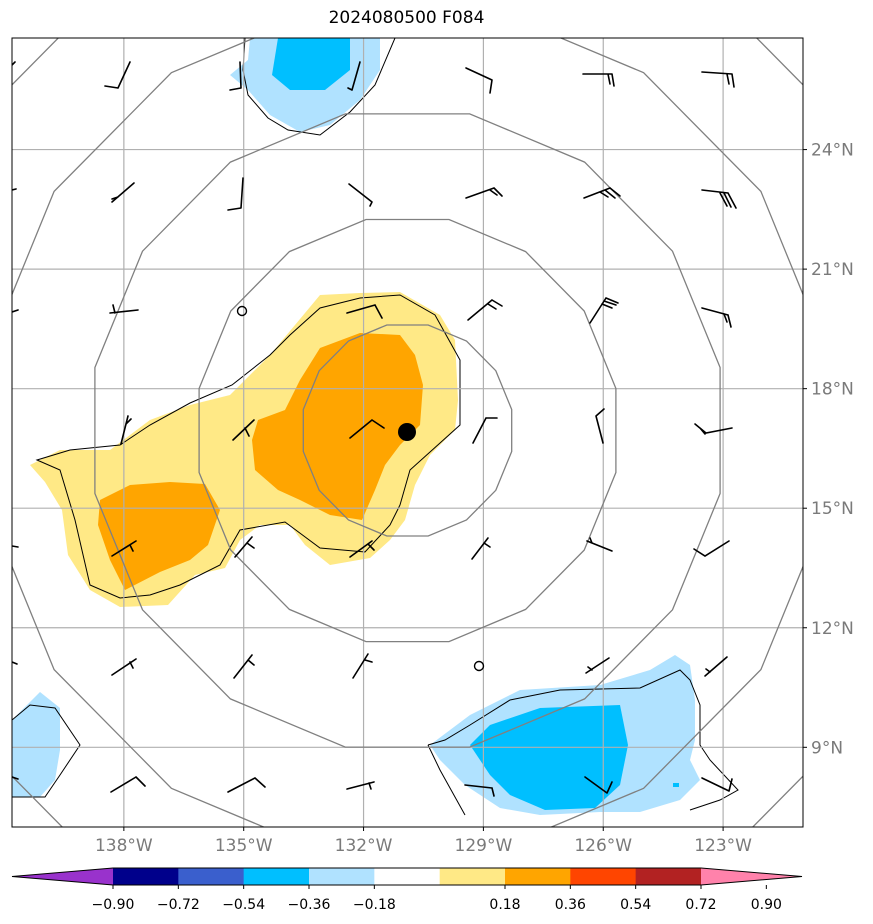 This screenshot has height=924, width=873. I want to click on colorbar-tick-label: −0.54, so click(243, 905).